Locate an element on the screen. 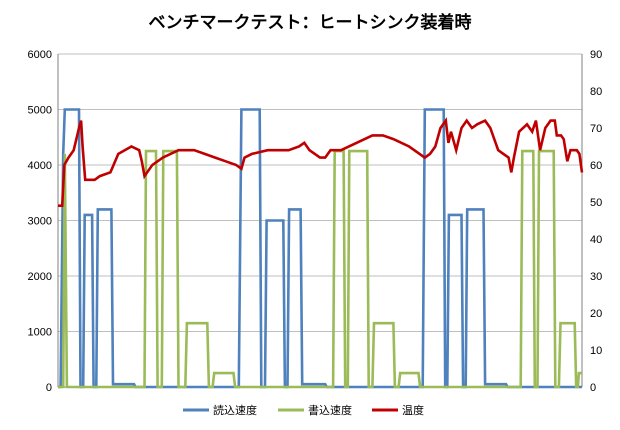 The width and height of the screenshot is (620, 430). left-axis-ticks: 0 1000 2000 3000 4000 5000 6000 is located at coordinates (40, 221).